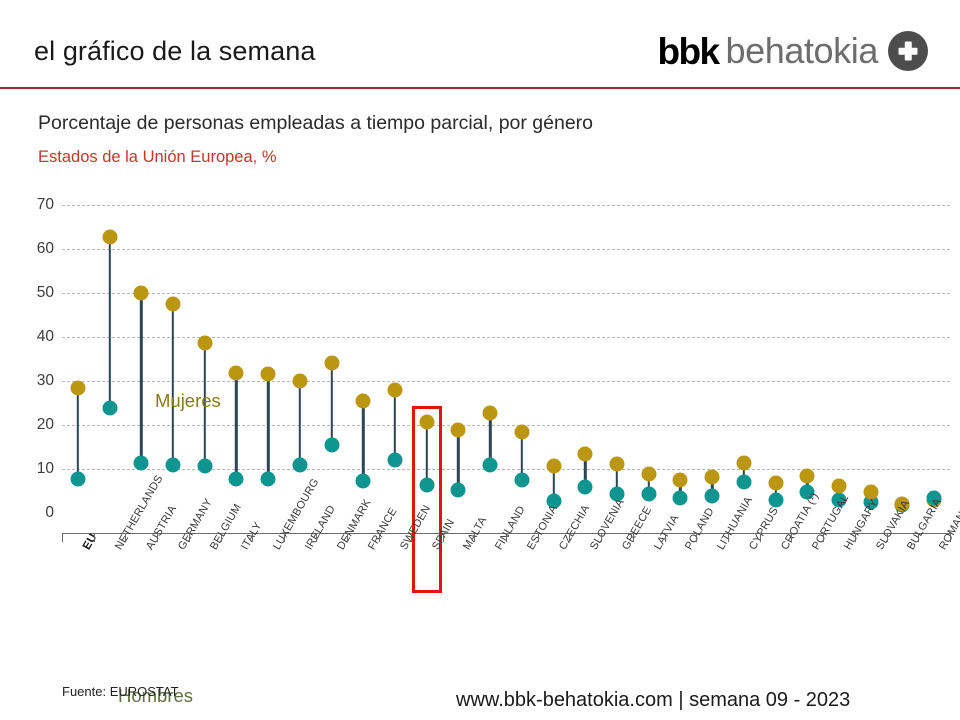 The width and height of the screenshot is (960, 720). What do you see at coordinates (45, 204) in the screenshot?
I see `y-axis-tick-label: 70` at bounding box center [45, 204].